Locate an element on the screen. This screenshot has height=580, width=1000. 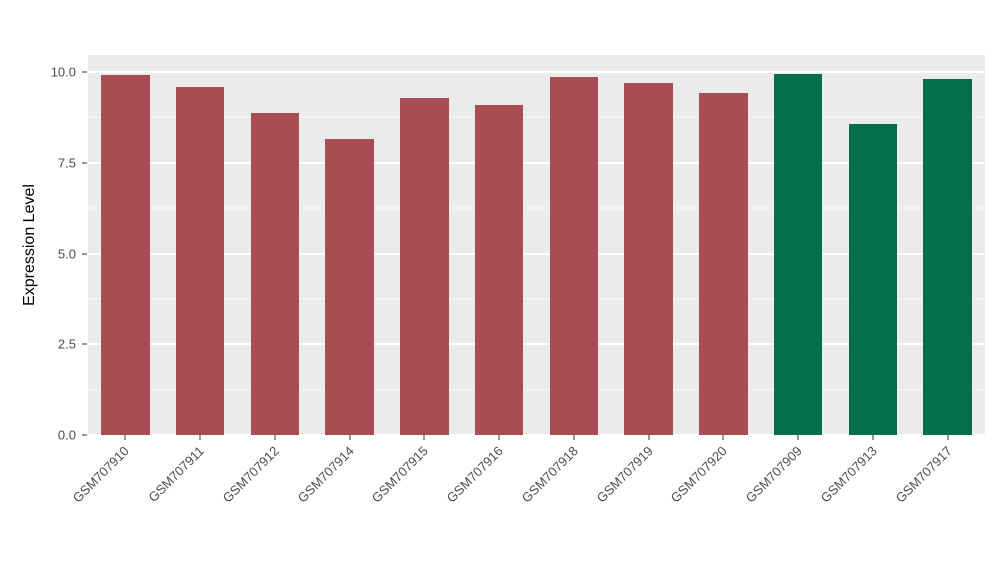
y-tick-label: 0.0 is located at coordinates (66, 435).